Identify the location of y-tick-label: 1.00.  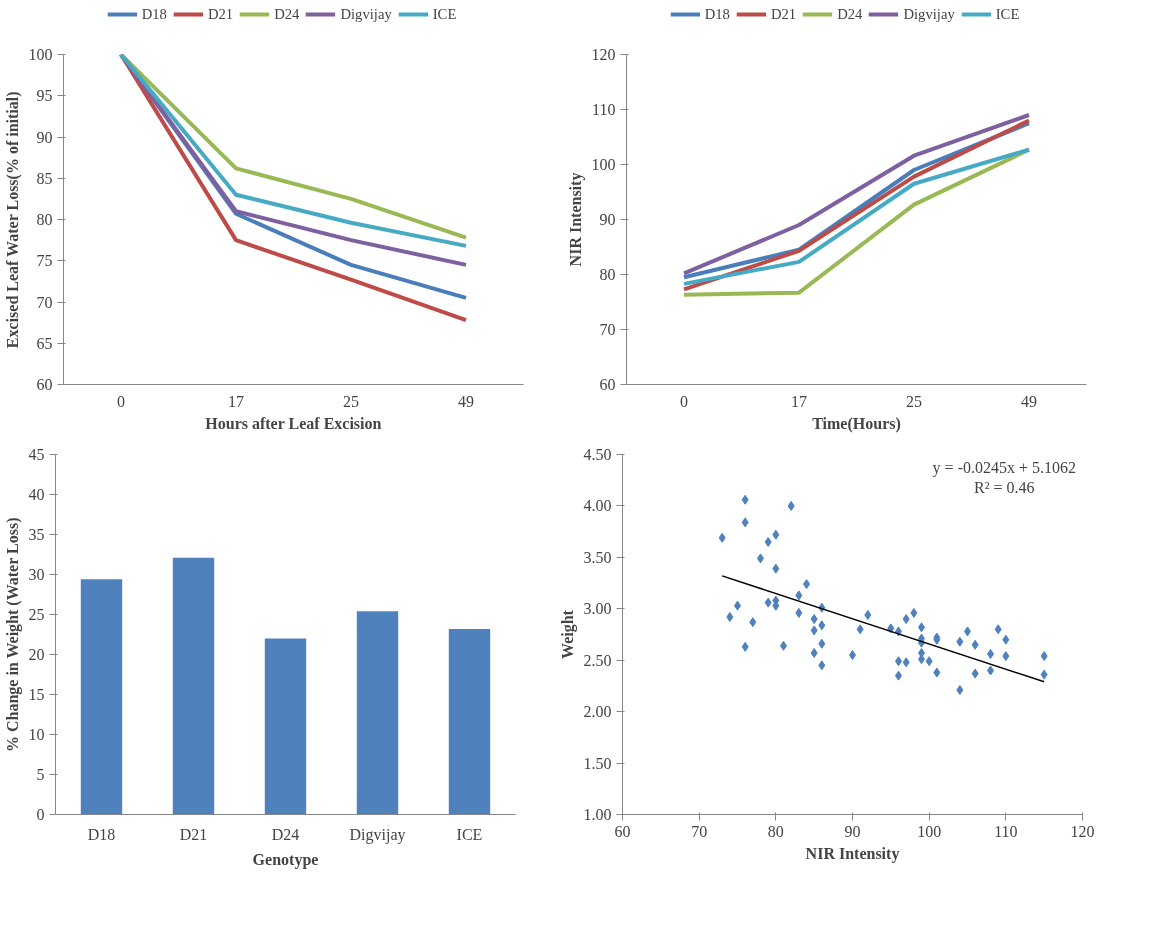
(597, 814).